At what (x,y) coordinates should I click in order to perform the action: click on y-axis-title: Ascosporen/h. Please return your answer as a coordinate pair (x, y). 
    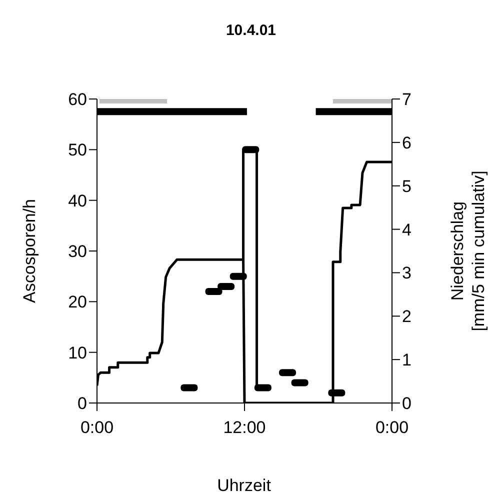
    Looking at the image, I should click on (30, 251).